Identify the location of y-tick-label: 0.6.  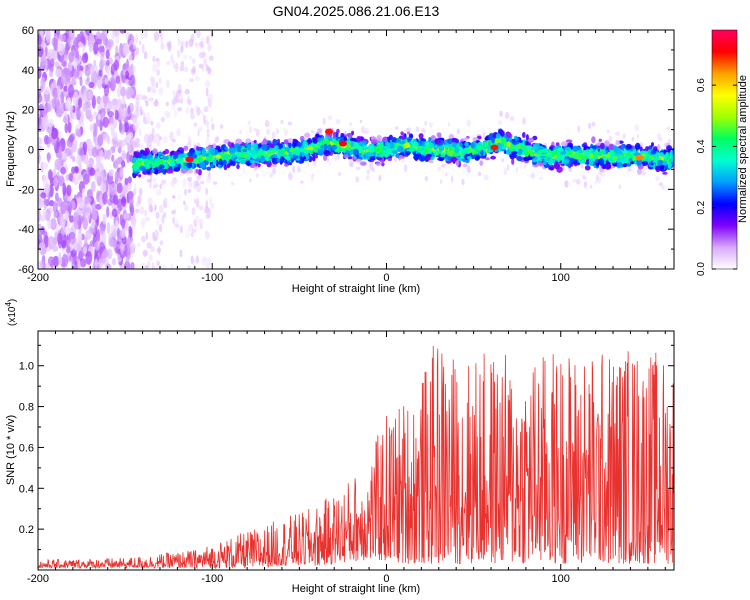
(26, 448).